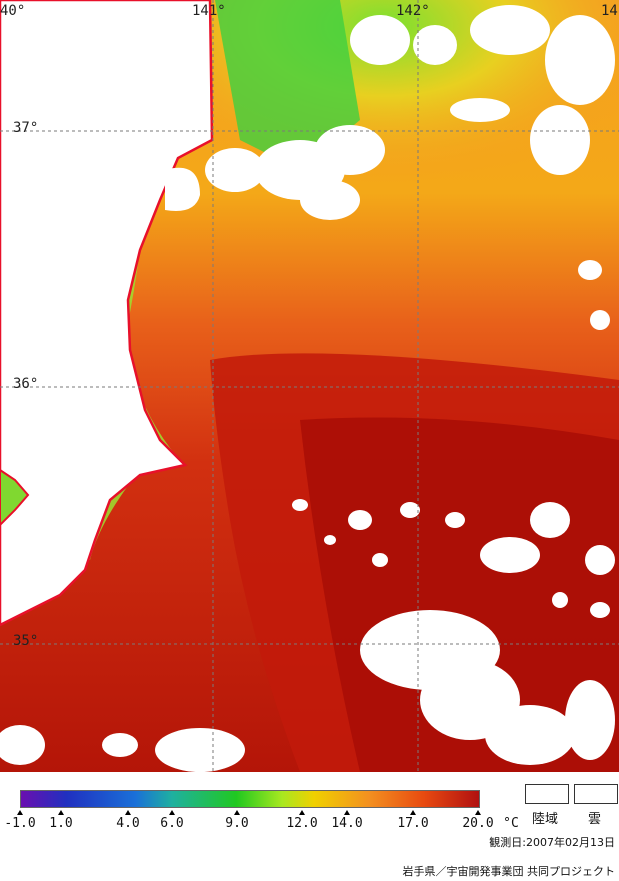 The width and height of the screenshot is (619, 881). I want to click on scale-label: 9.0, so click(237, 823).